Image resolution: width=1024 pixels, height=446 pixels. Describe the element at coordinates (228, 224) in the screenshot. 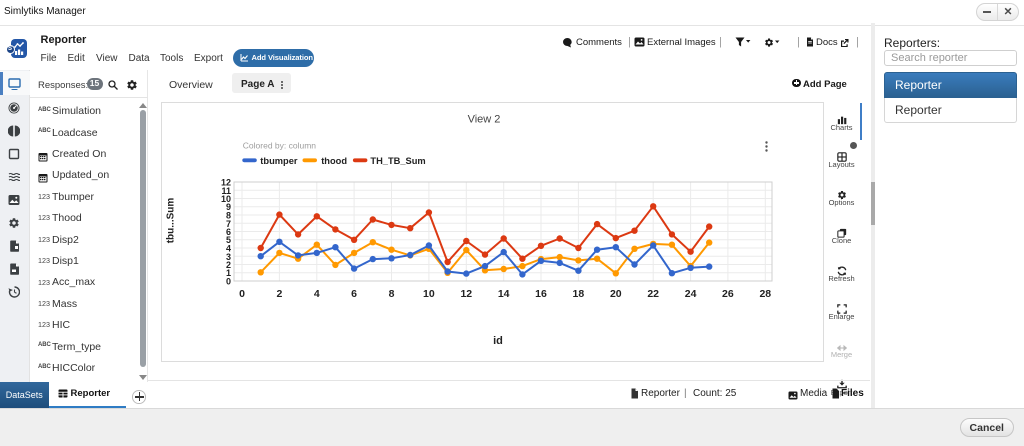

I see `svg-text: 7` at that location.